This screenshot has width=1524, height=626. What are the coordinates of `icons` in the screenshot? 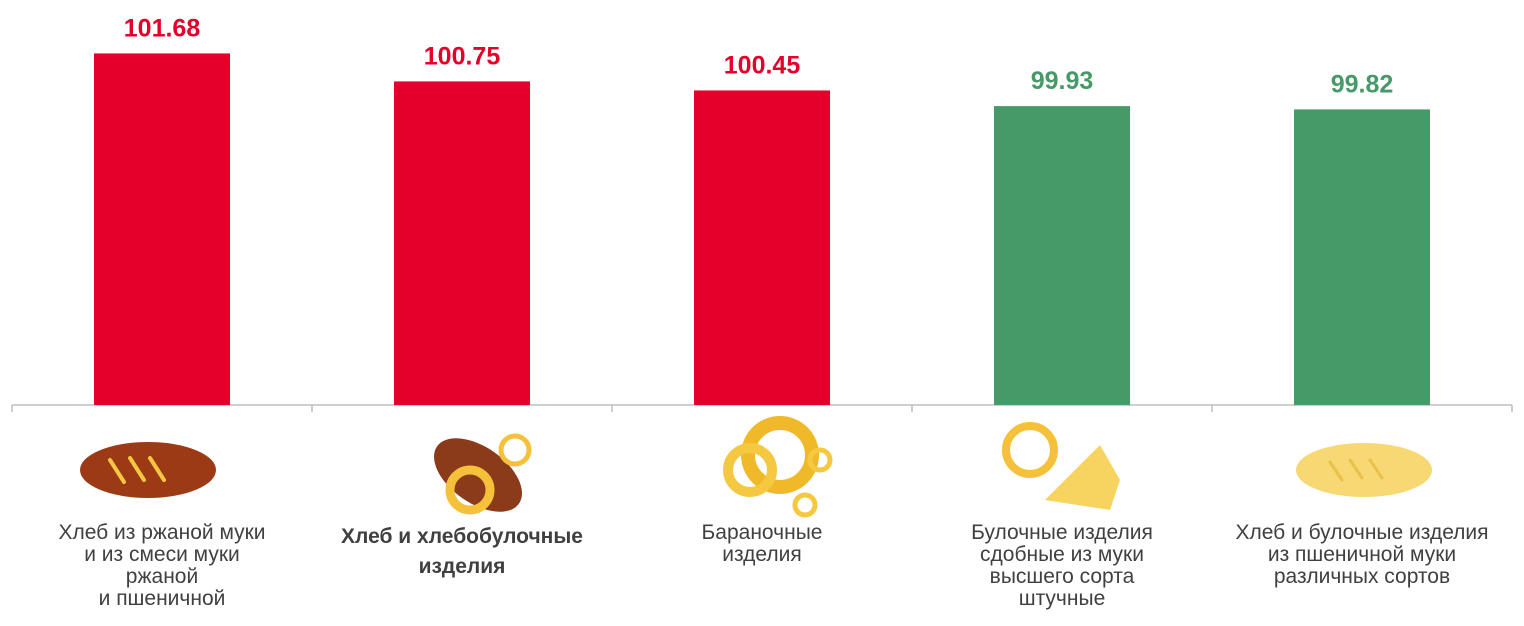 It's located at (756, 467).